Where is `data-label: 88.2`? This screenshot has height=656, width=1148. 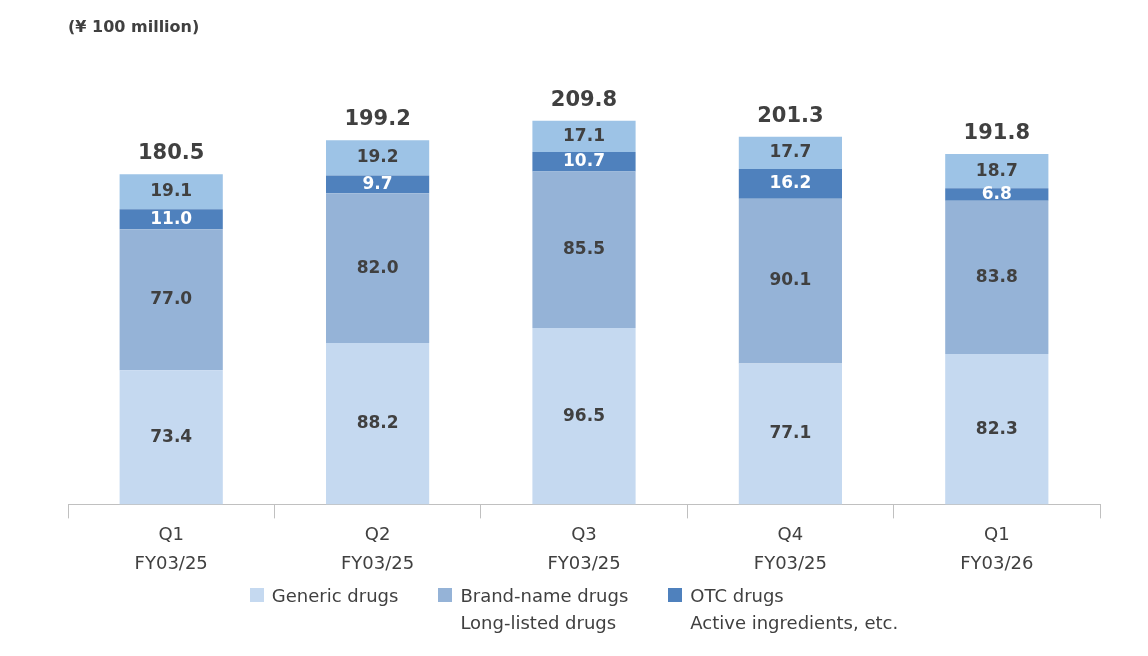 data-label: 88.2 is located at coordinates (377, 422).